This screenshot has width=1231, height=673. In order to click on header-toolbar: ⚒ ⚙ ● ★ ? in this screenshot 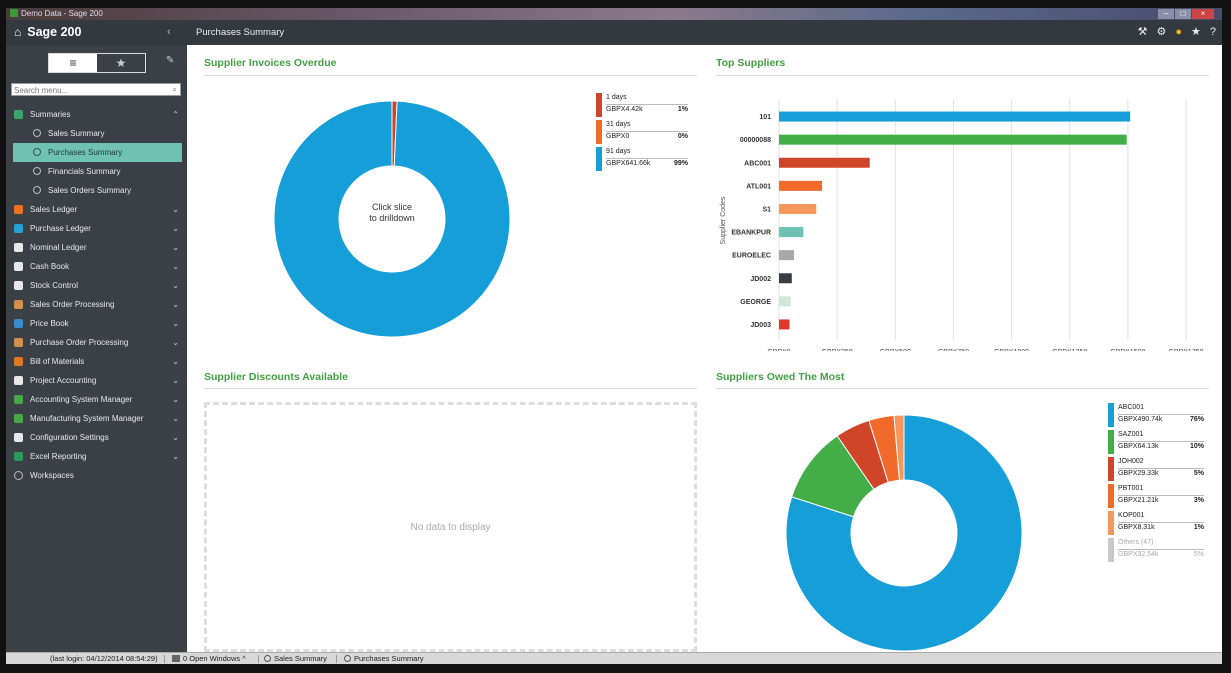, I will do `click(1177, 32)`.